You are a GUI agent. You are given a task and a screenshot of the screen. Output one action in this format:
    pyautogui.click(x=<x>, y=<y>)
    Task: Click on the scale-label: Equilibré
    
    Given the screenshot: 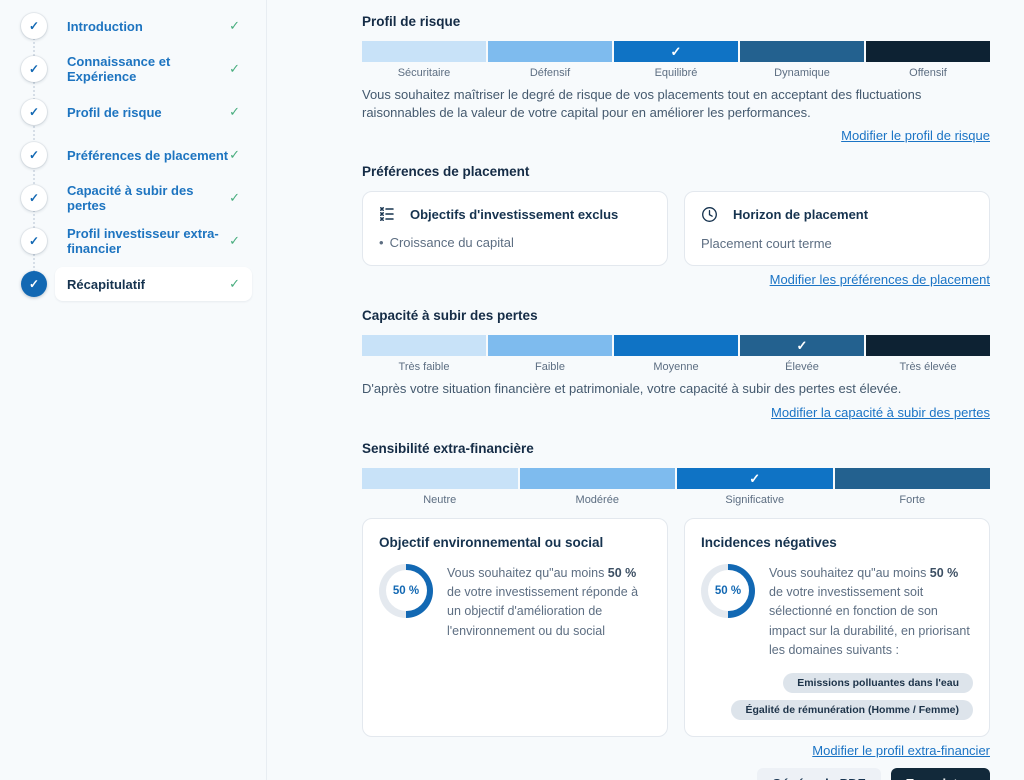 What is the action you would take?
    pyautogui.click(x=676, y=73)
    